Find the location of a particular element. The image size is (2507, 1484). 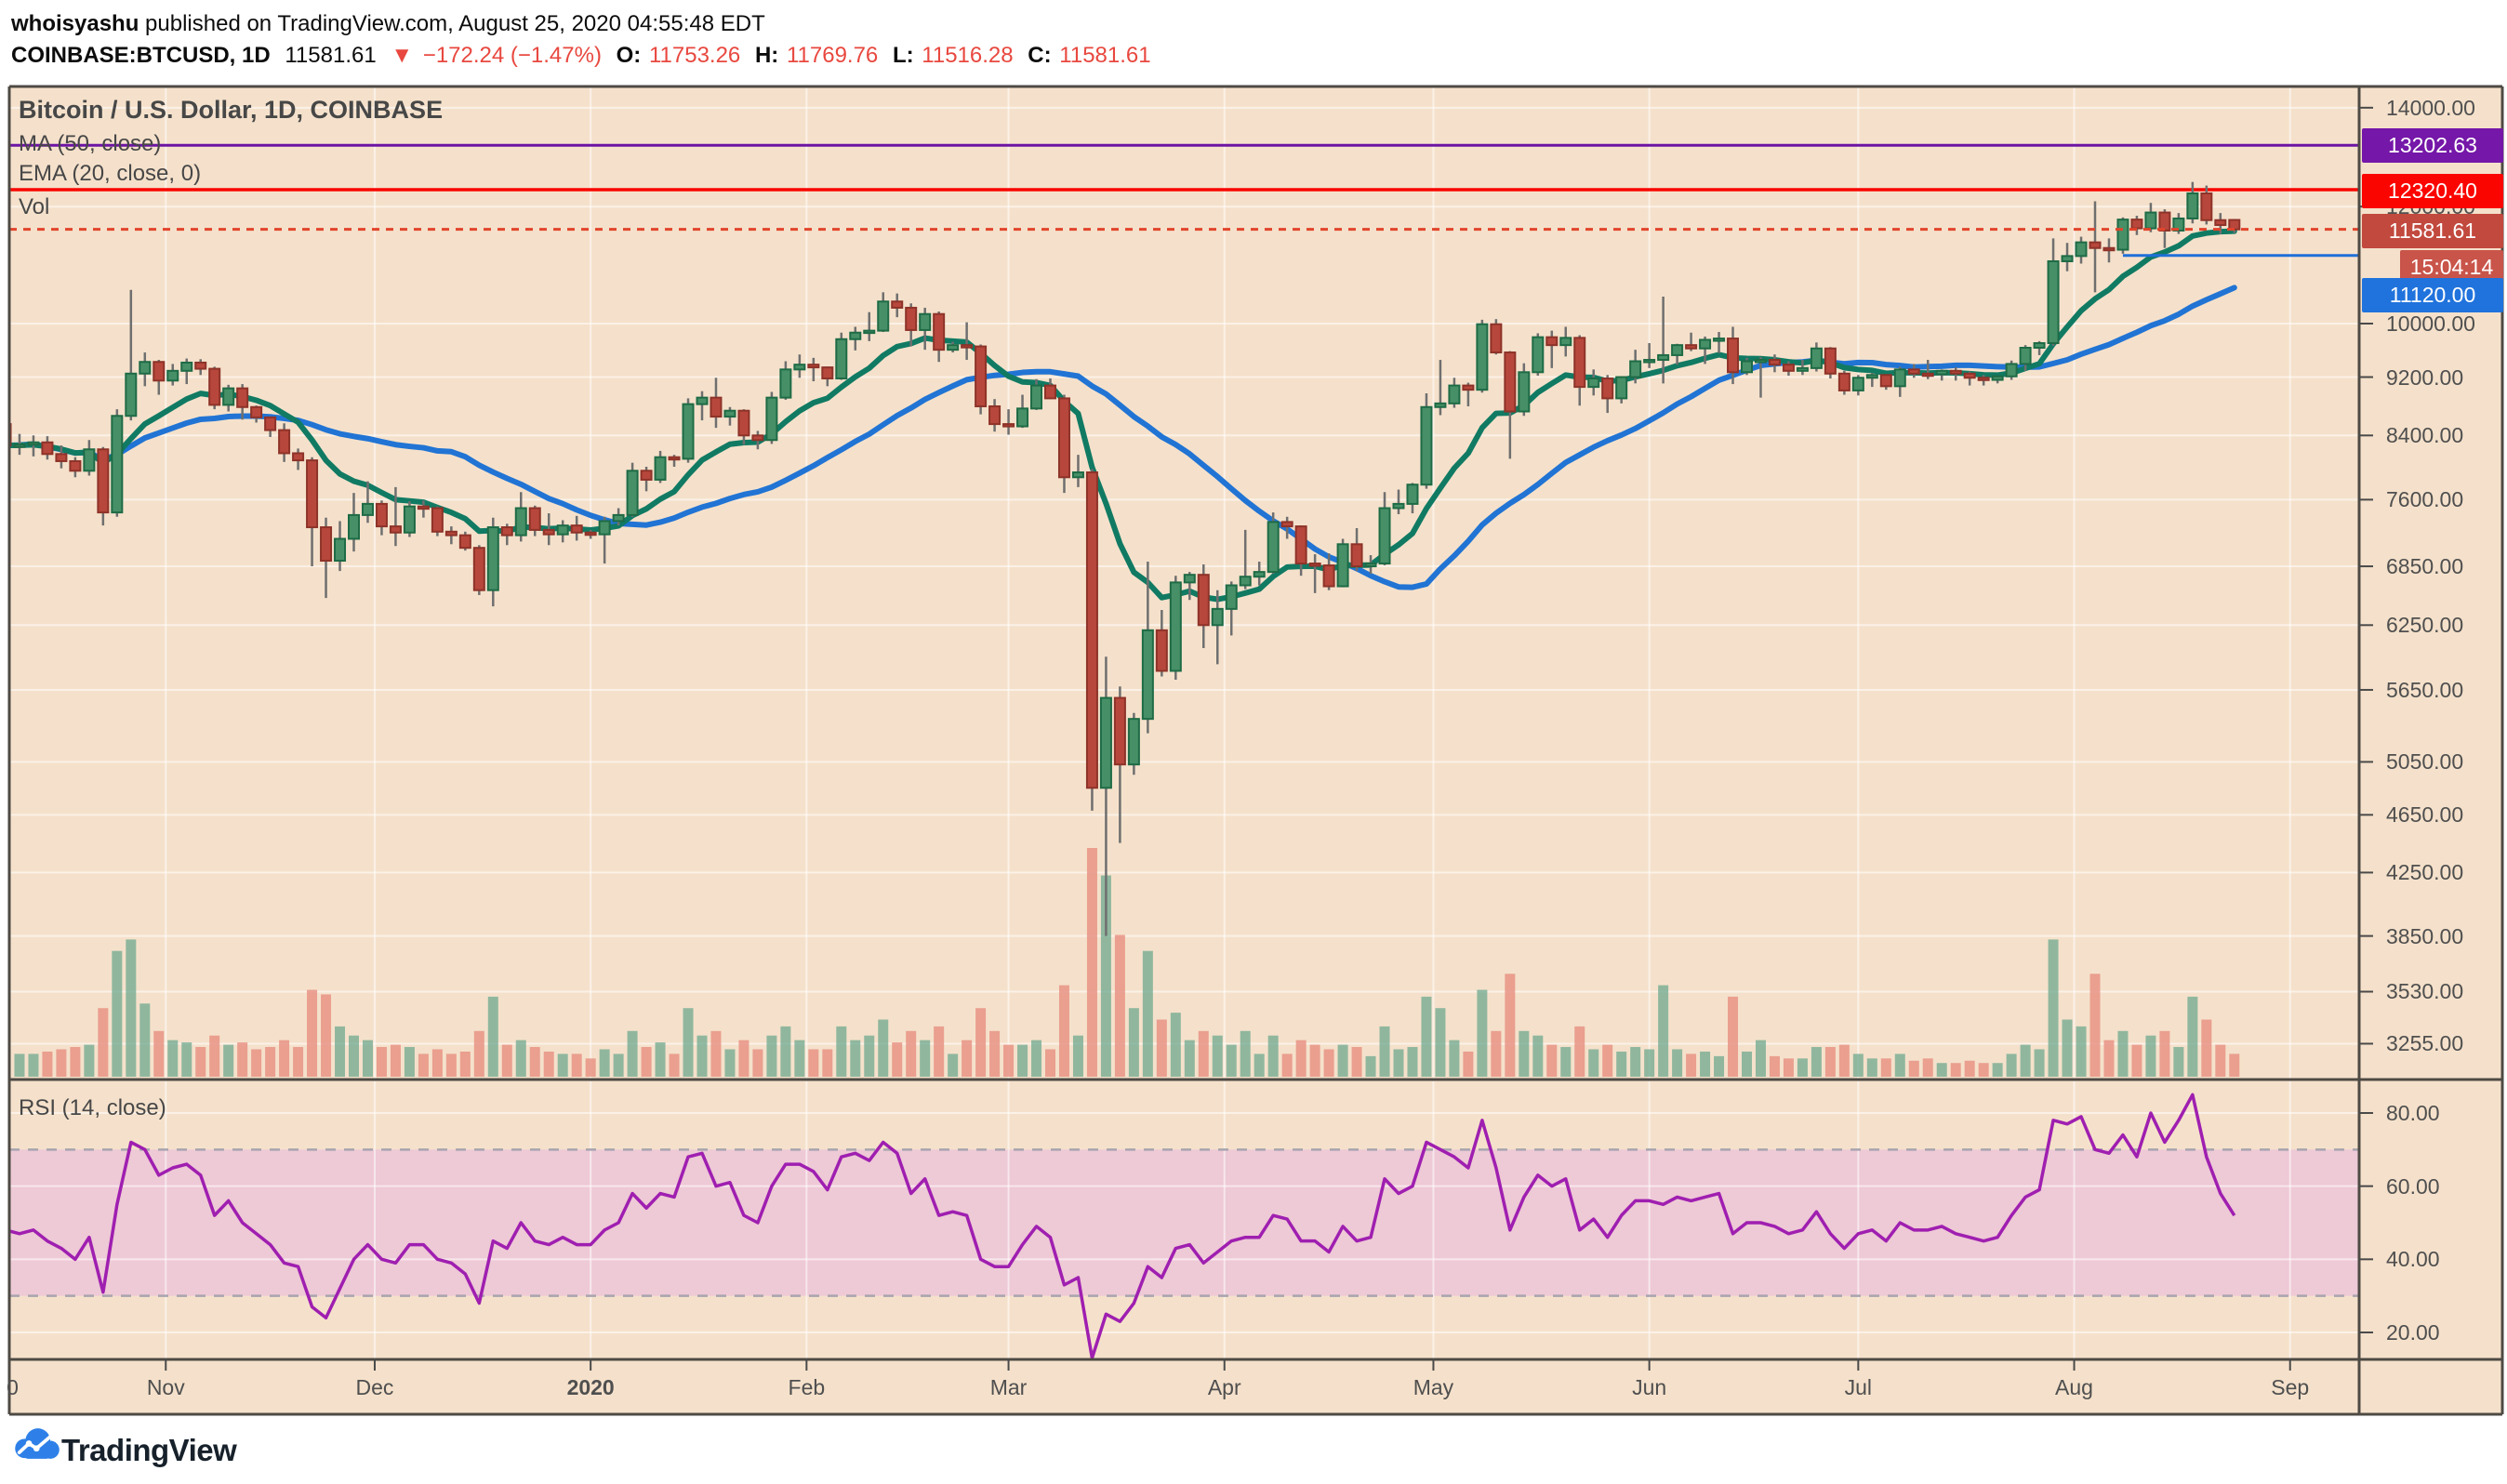

time-axis-label: Jul is located at coordinates (1858, 1387).